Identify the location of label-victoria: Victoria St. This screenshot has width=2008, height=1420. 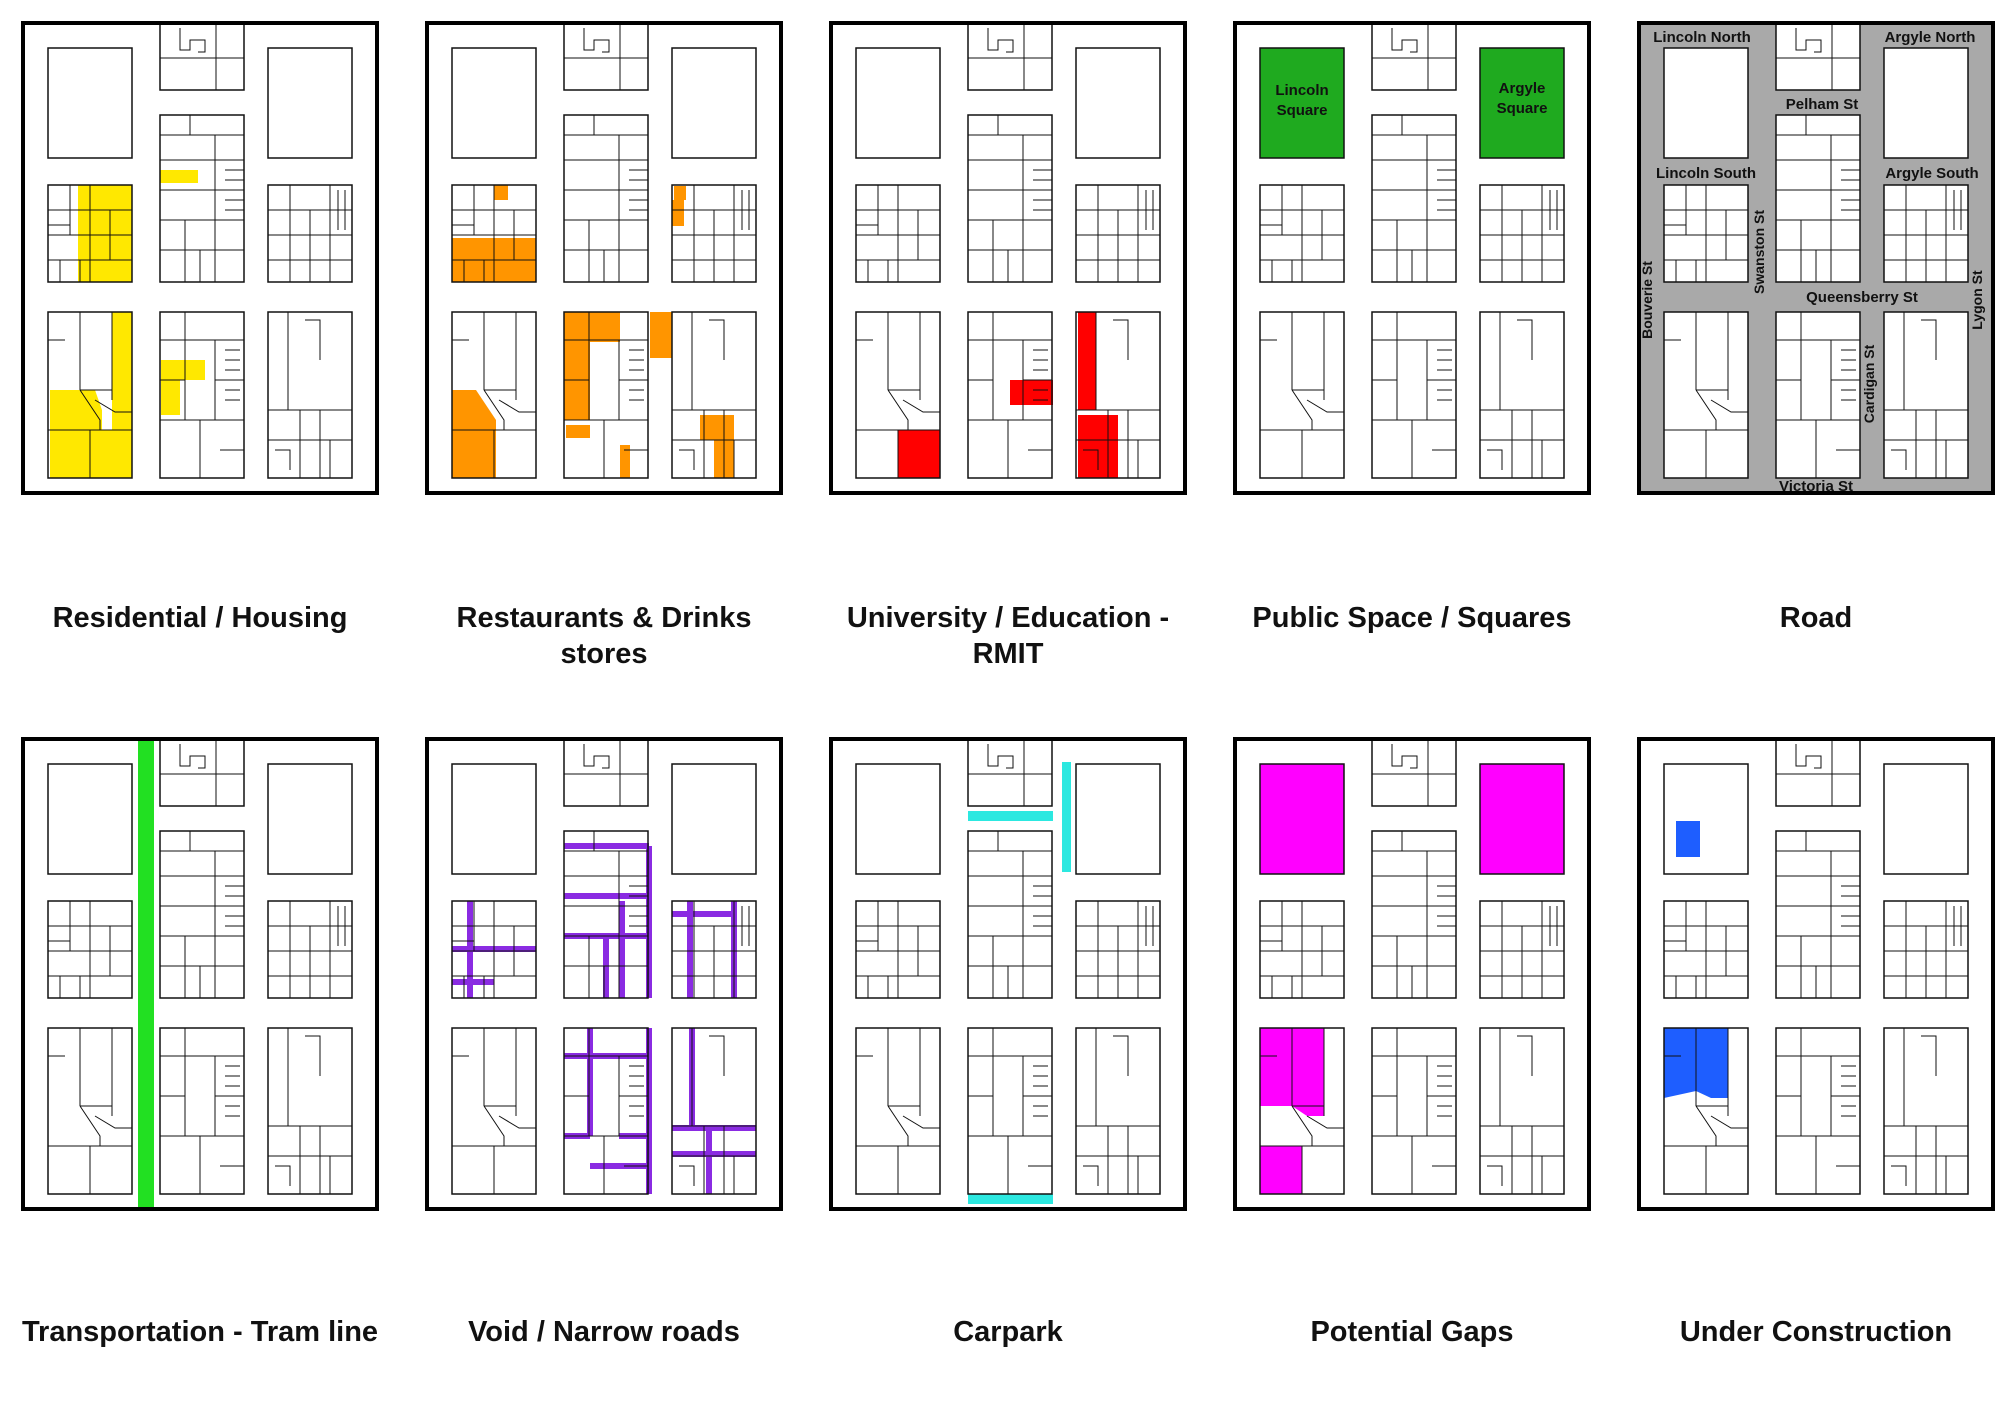
(1816, 486).